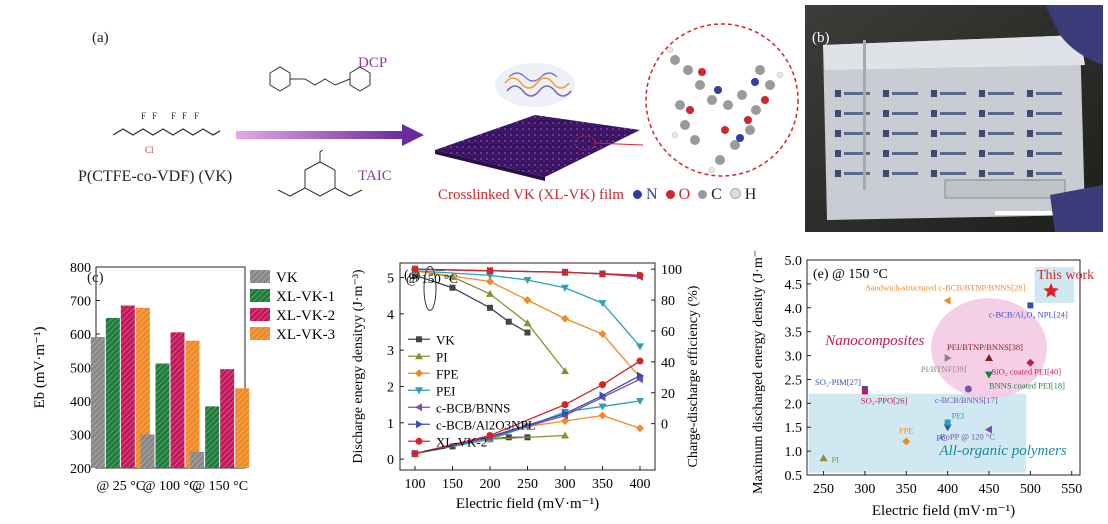 Image resolution: width=1108 pixels, height=524 pixels. What do you see at coordinates (531, 195) in the screenshot?
I see `film-caption: Crosslinked VK (XL-VK) film` at bounding box center [531, 195].